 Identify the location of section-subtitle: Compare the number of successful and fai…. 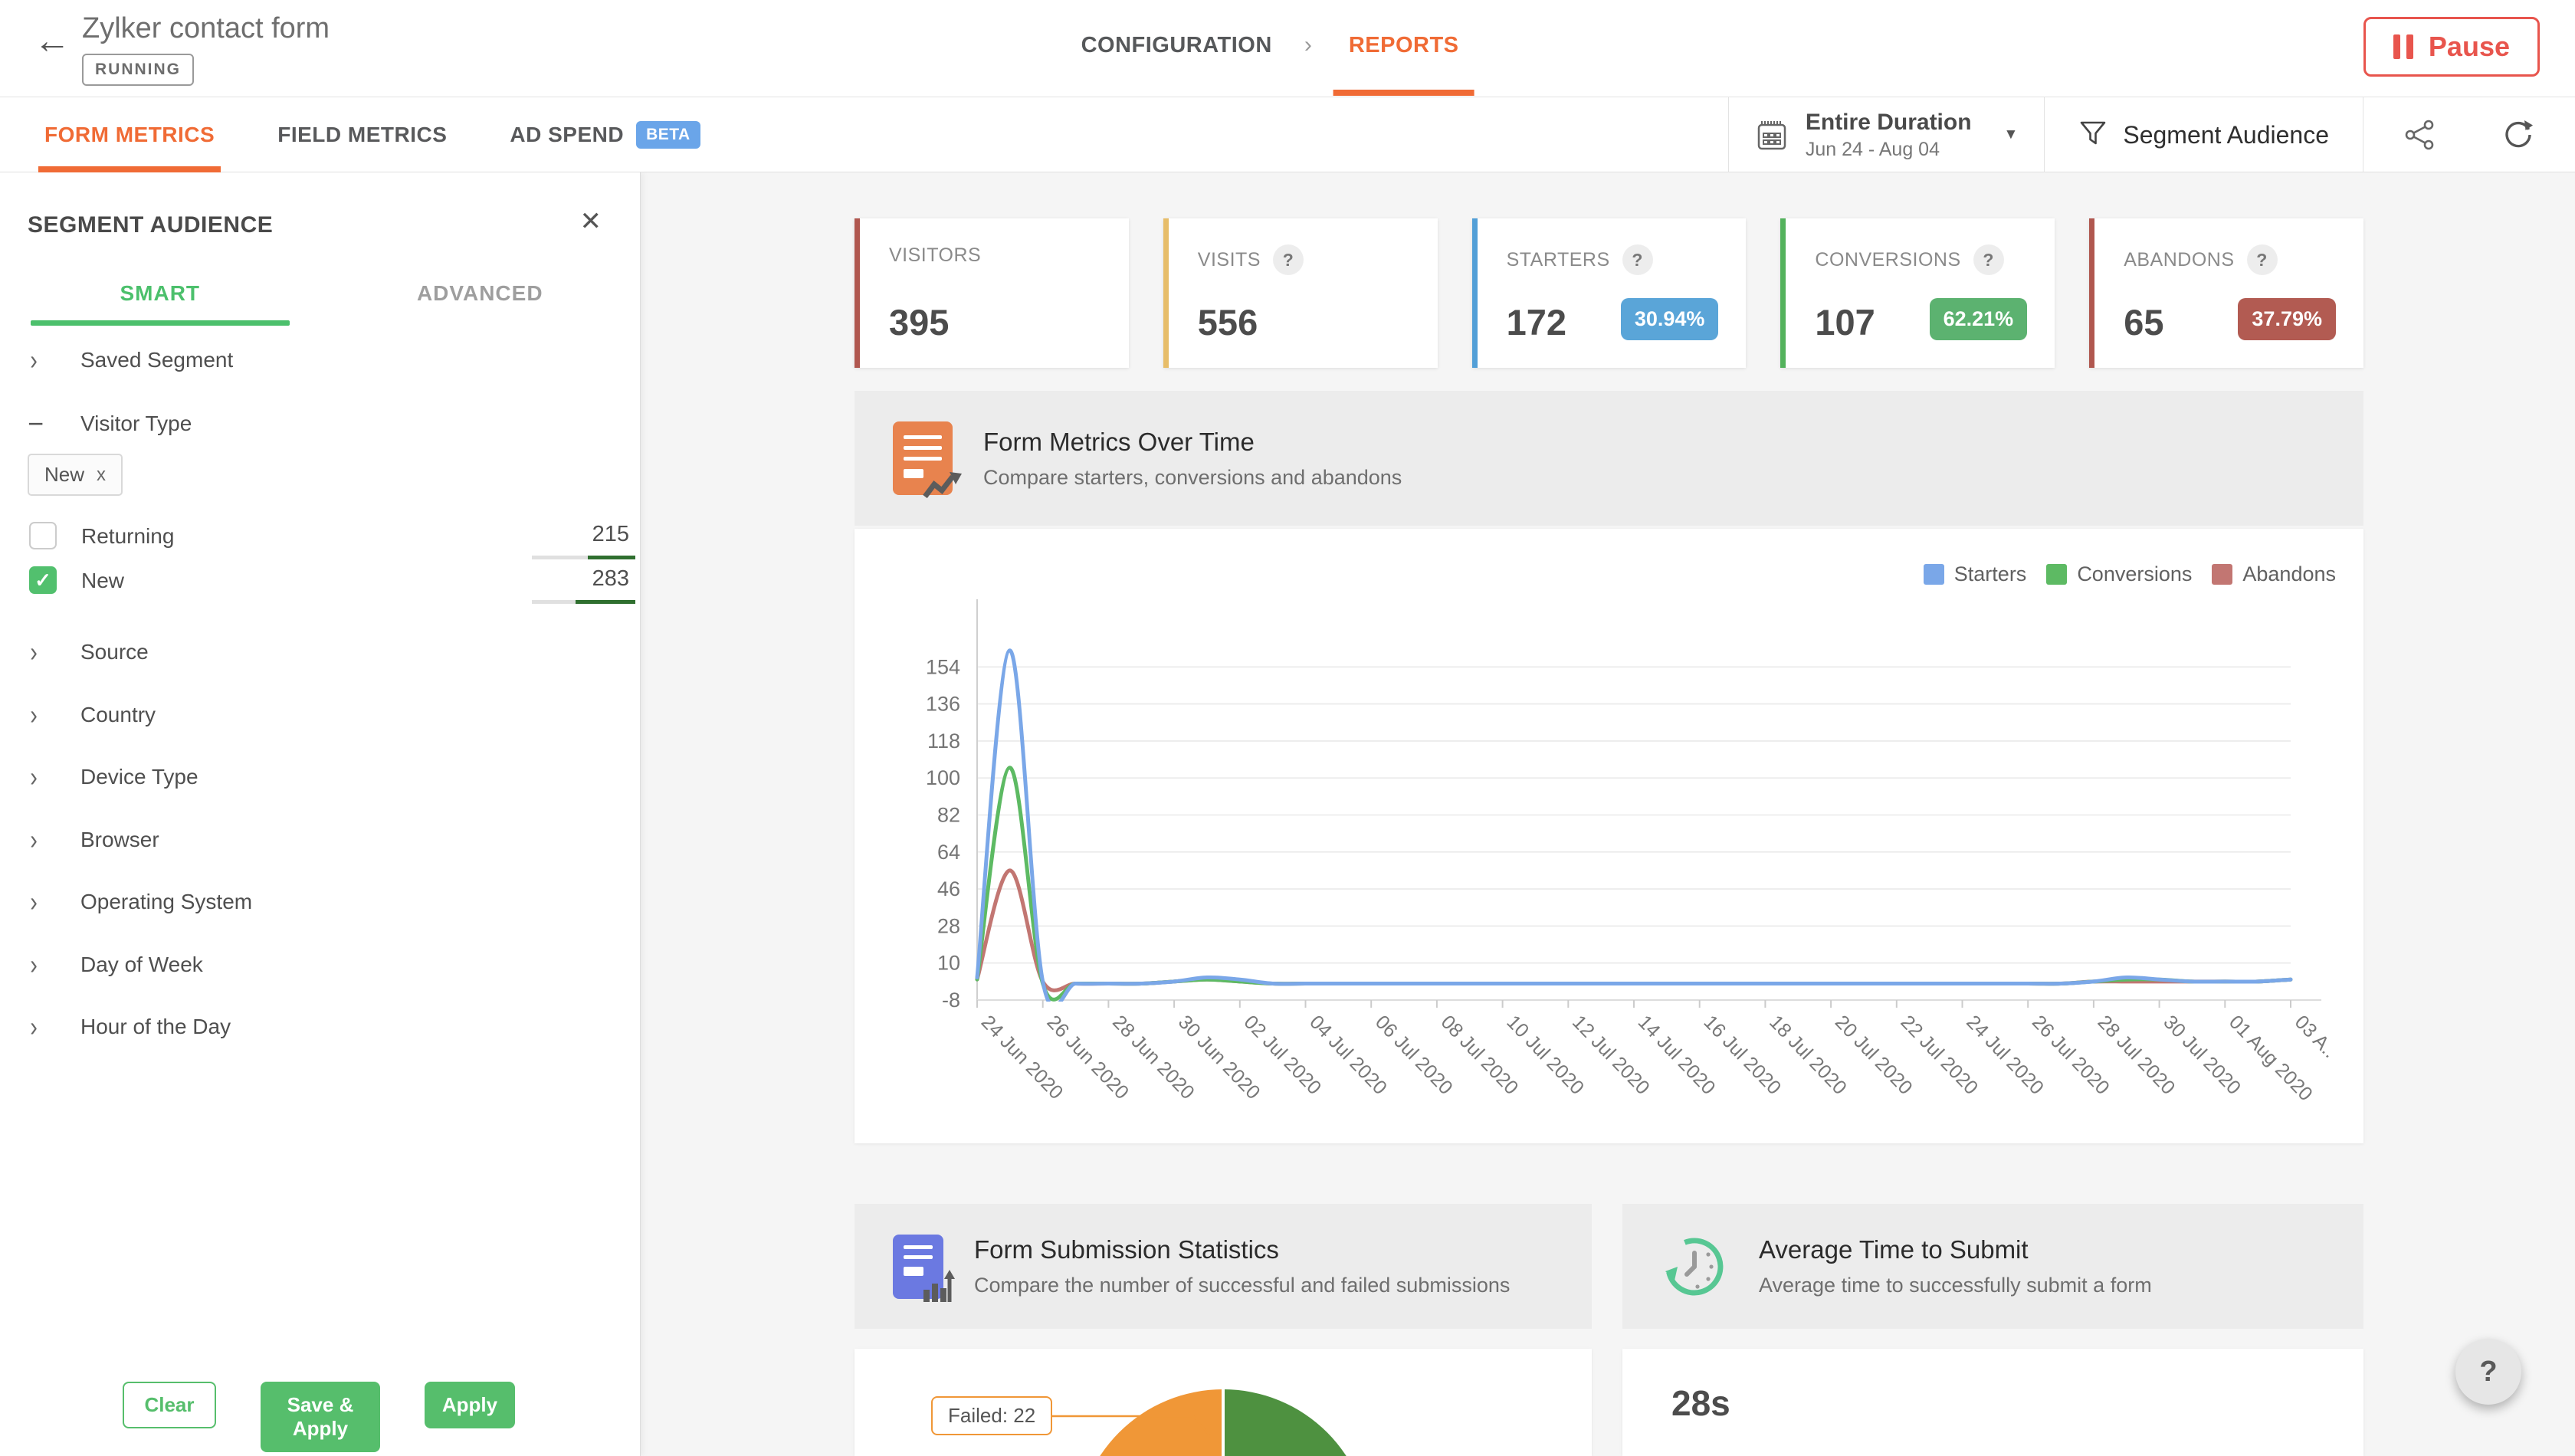
(1243, 1285).